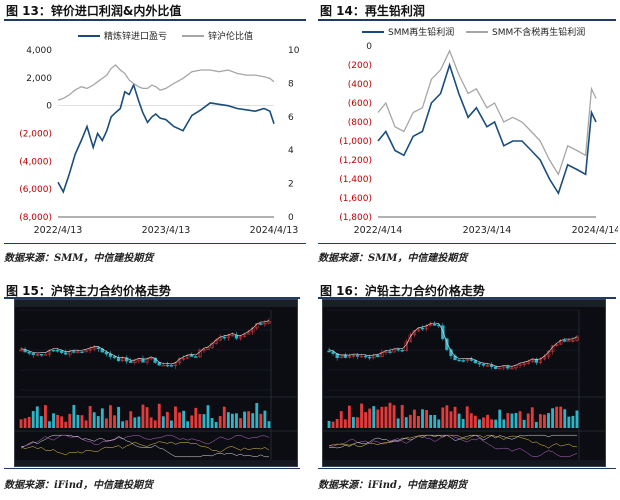 The image size is (620, 500). Describe the element at coordinates (152, 468) in the screenshot. I see `fig15-bottom-rule` at that location.